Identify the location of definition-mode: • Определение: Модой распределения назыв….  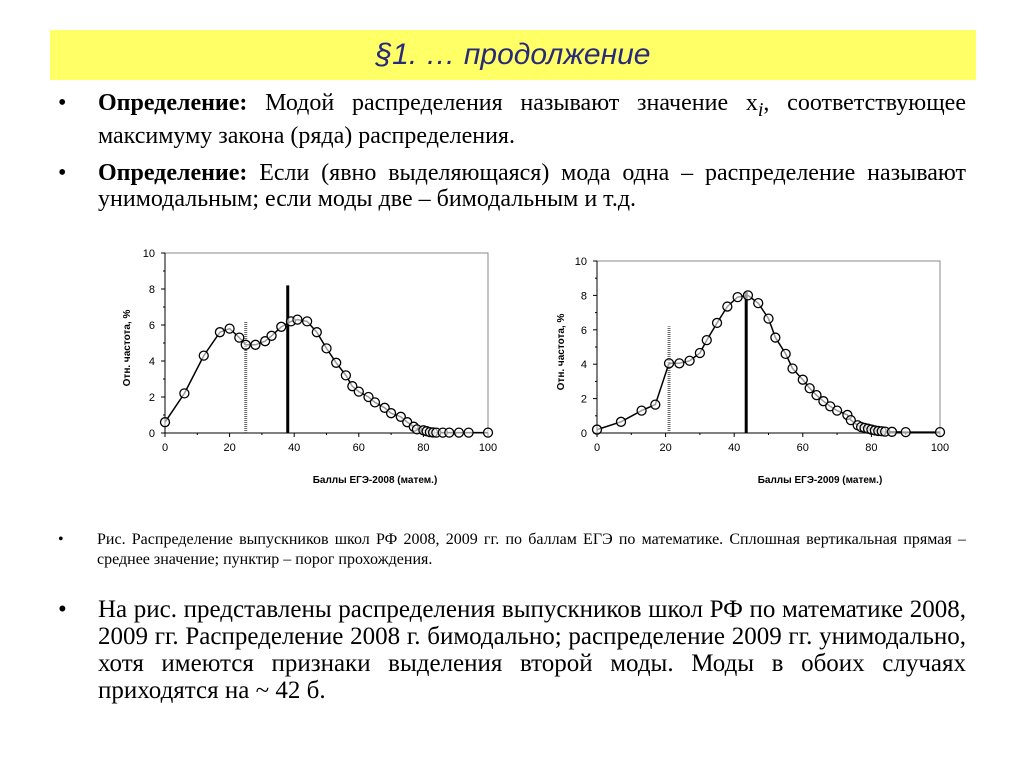
(512, 119).